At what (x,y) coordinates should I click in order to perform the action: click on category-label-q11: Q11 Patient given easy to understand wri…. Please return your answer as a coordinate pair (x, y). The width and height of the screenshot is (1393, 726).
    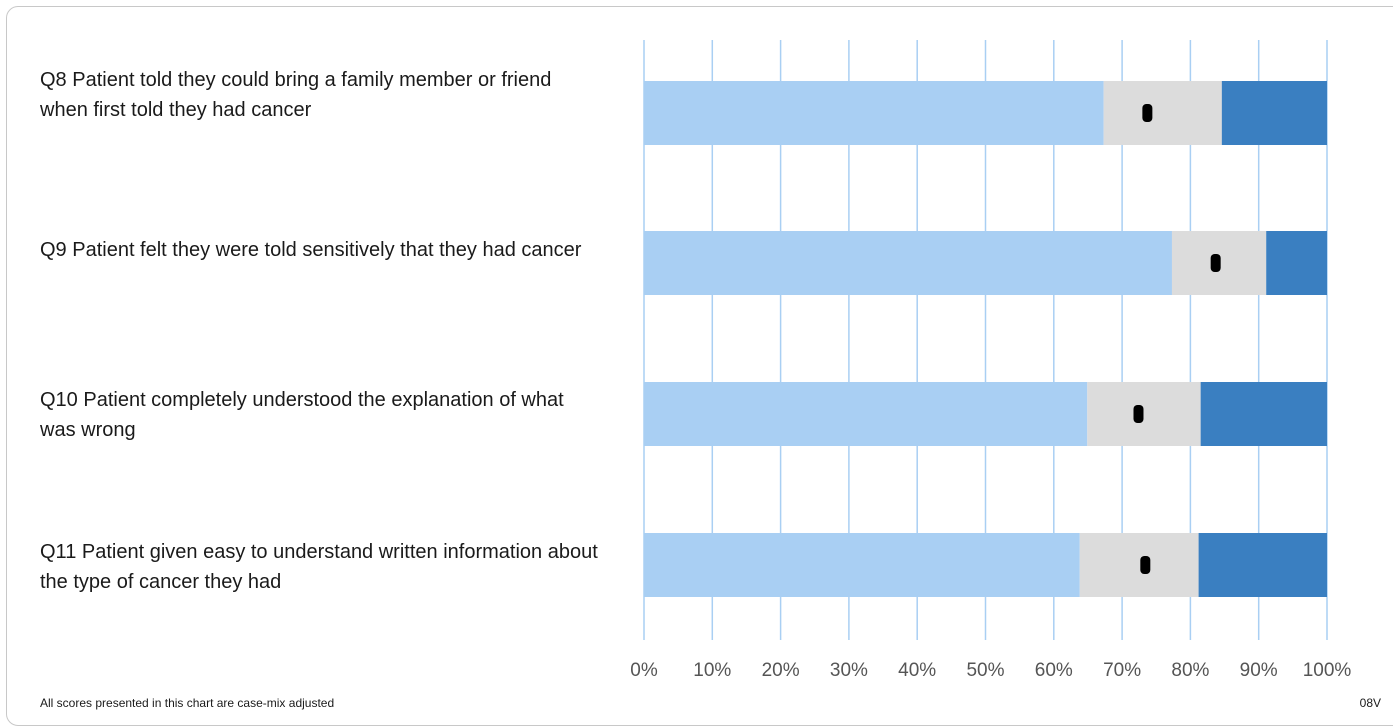
    Looking at the image, I should click on (319, 567).